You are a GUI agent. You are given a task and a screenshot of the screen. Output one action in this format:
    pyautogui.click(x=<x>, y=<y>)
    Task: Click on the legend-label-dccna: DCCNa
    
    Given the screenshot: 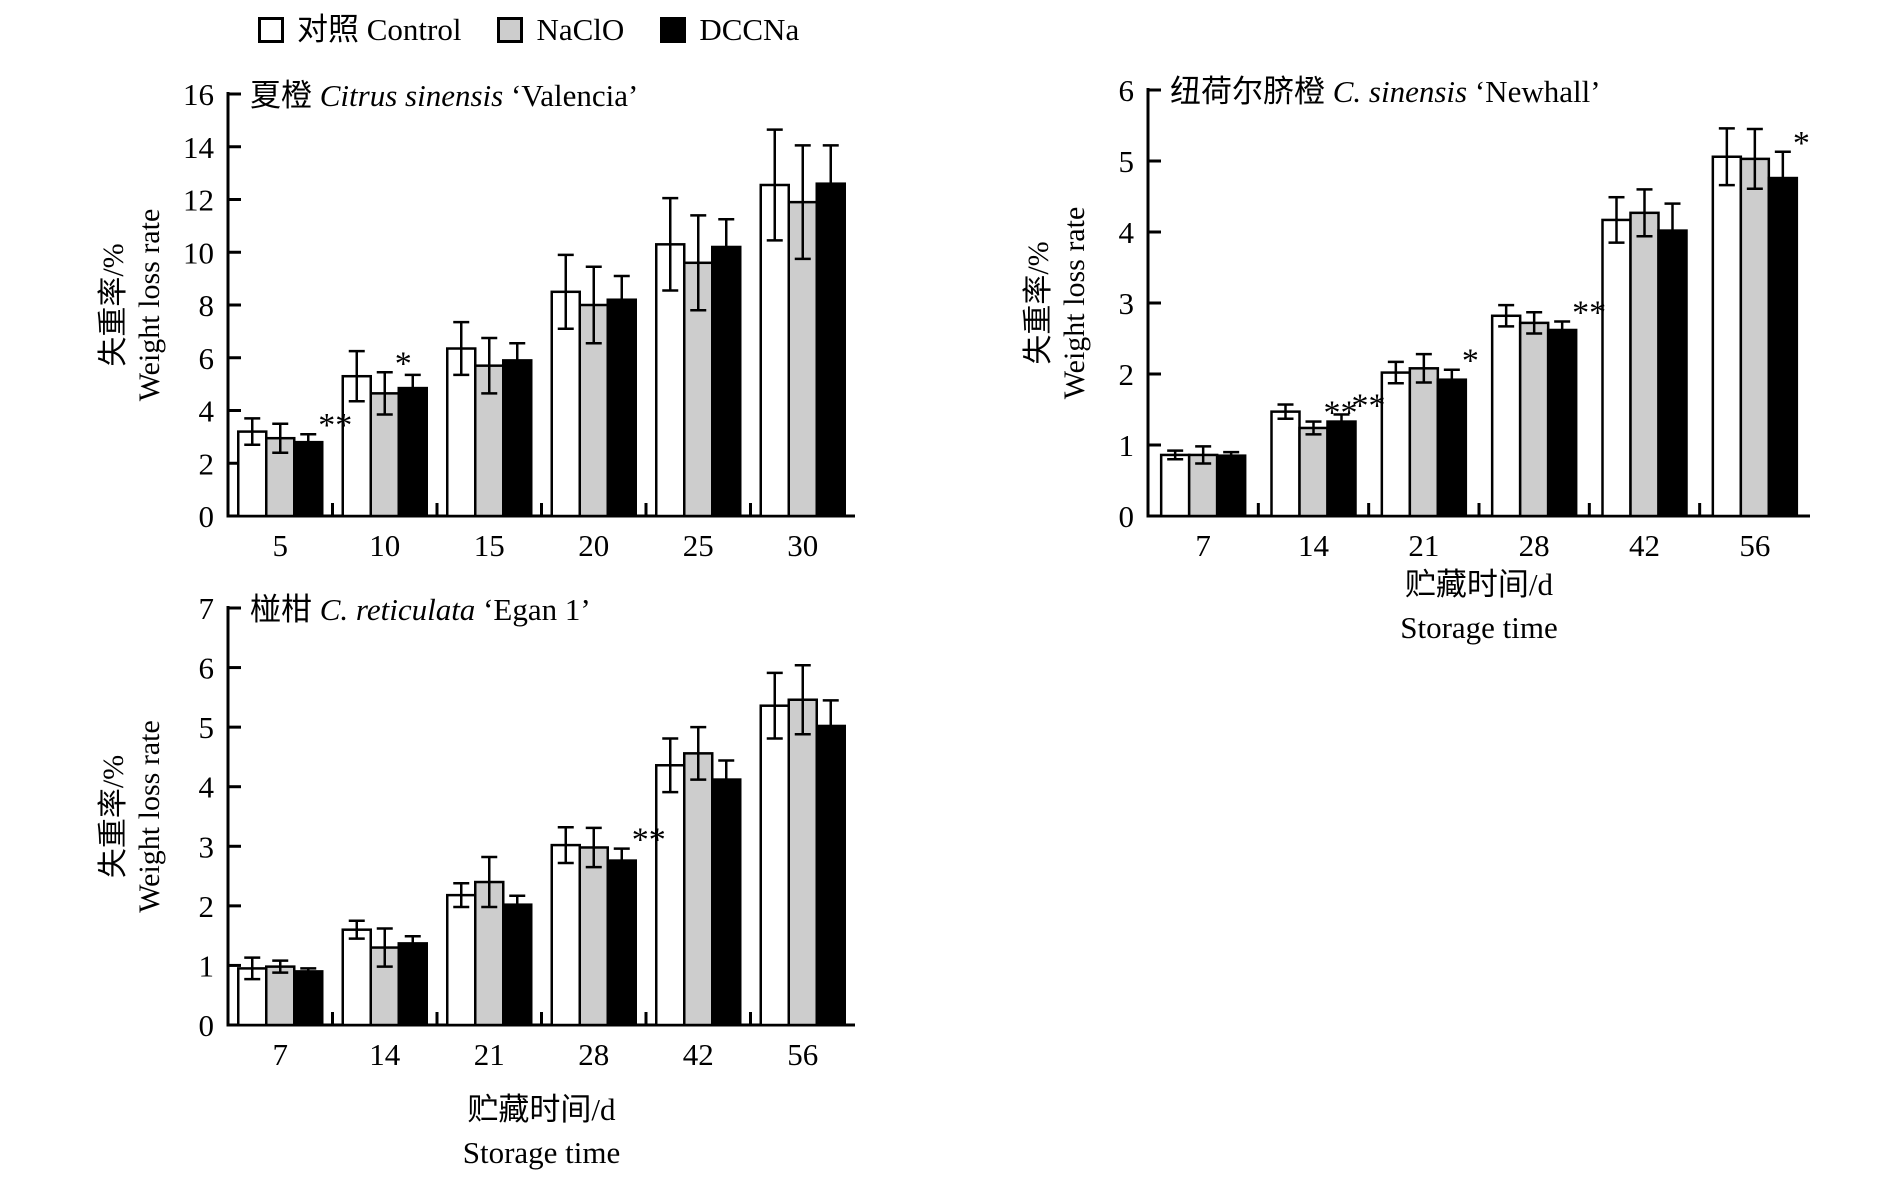 What is the action you would take?
    pyautogui.click(x=749, y=29)
    